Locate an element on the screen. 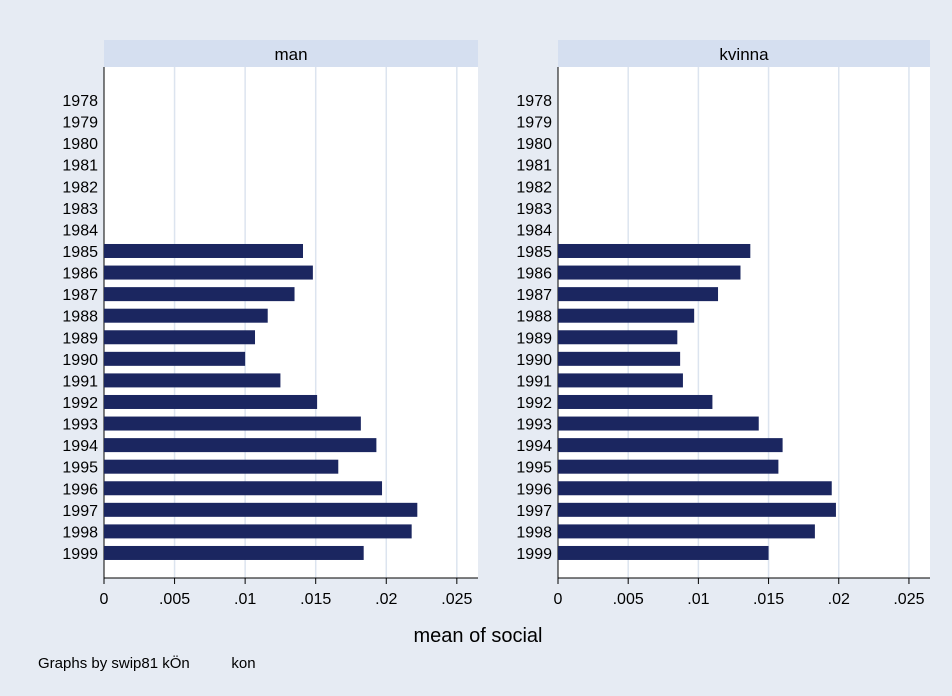  graphs-by-note: Graphs by swip81 kÖn kon is located at coordinates (147, 663).